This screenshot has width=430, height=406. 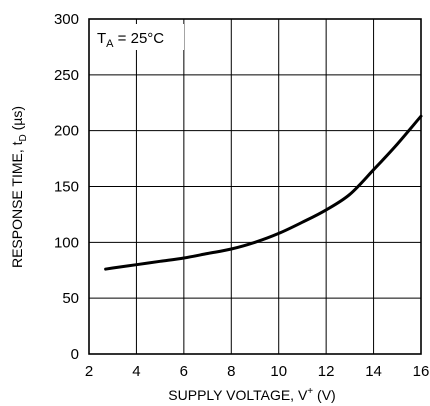 I want to click on x-tick-label: 10, so click(x=278, y=371).